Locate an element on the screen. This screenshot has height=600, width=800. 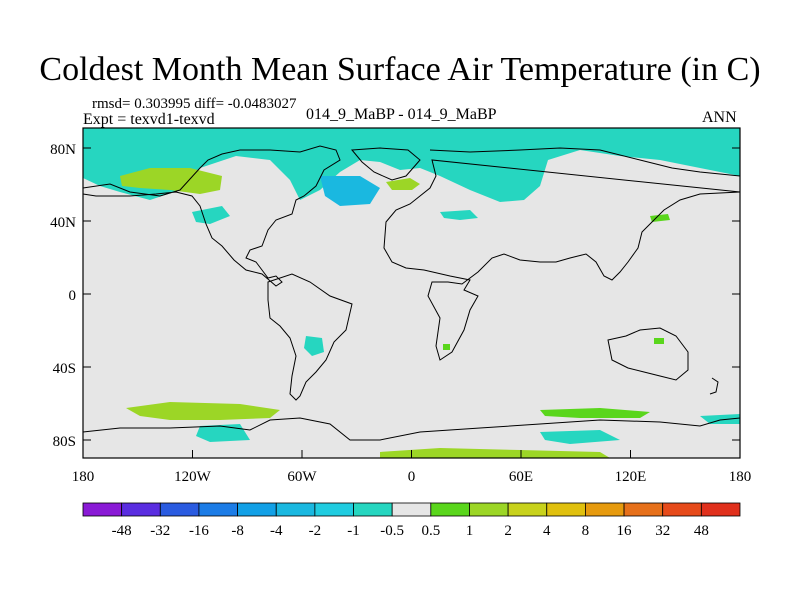
lat-label-80n: 80N is located at coordinates (63, 150).